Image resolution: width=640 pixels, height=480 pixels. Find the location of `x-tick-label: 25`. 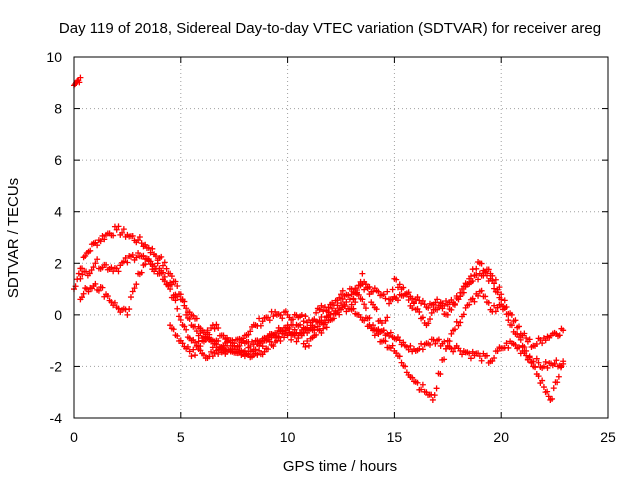

x-tick-label: 25 is located at coordinates (608, 437).